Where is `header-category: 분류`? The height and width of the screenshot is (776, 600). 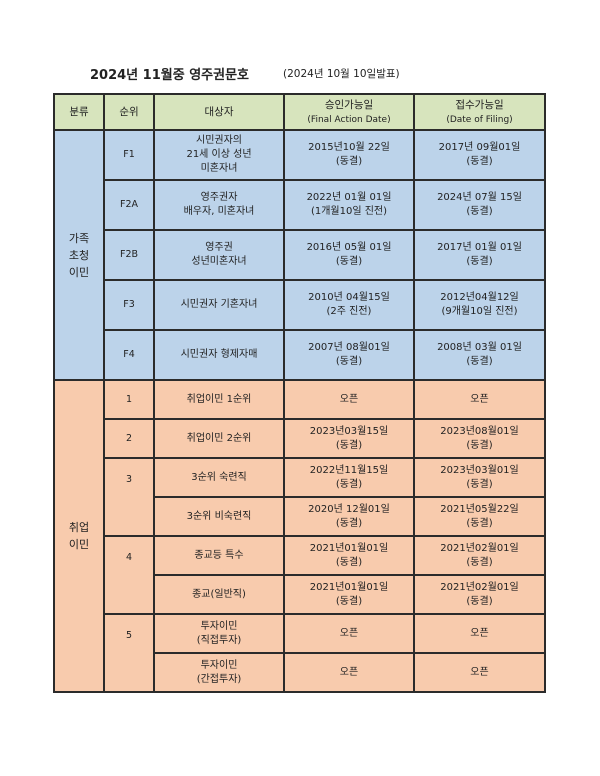 header-category: 분류 is located at coordinates (79, 112).